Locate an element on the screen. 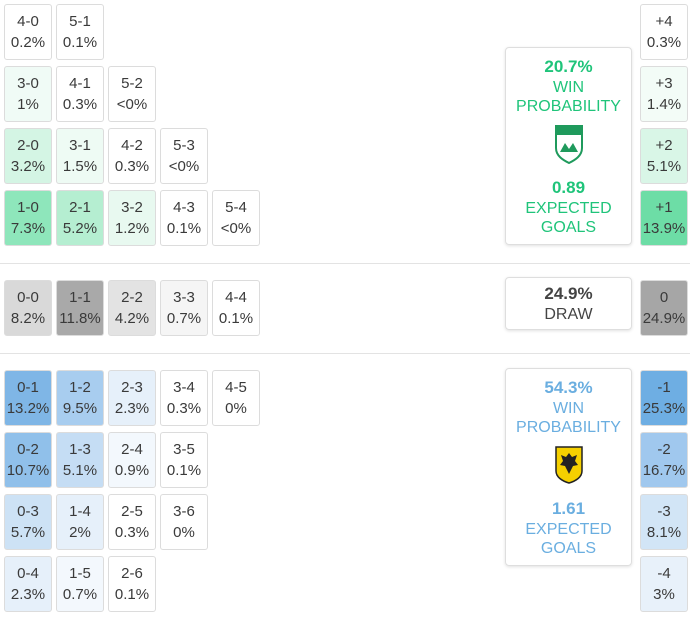  team-logo is located at coordinates (569, 467).